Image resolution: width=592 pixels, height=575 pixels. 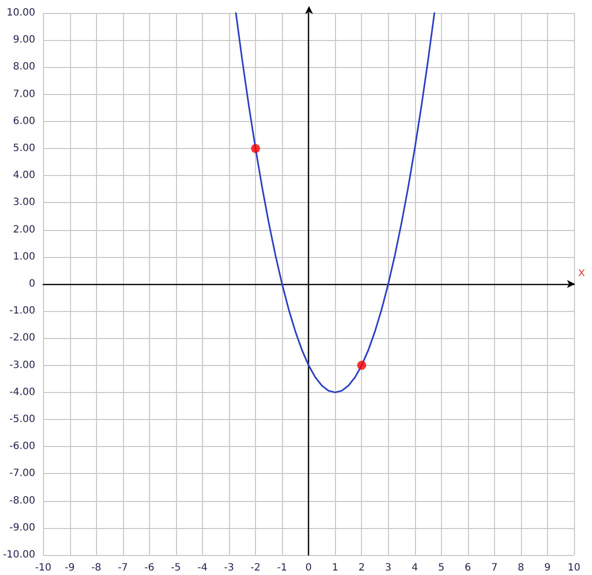 I want to click on y-tick-label: -3.00, so click(x=22, y=365).